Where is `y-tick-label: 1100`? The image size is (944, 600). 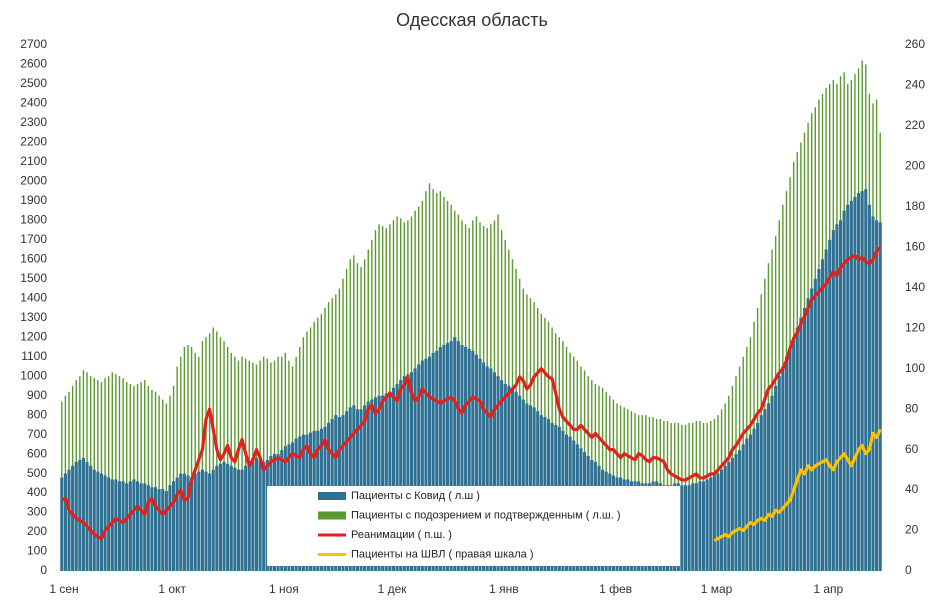 y-tick-label: 1100 is located at coordinates (34, 356).